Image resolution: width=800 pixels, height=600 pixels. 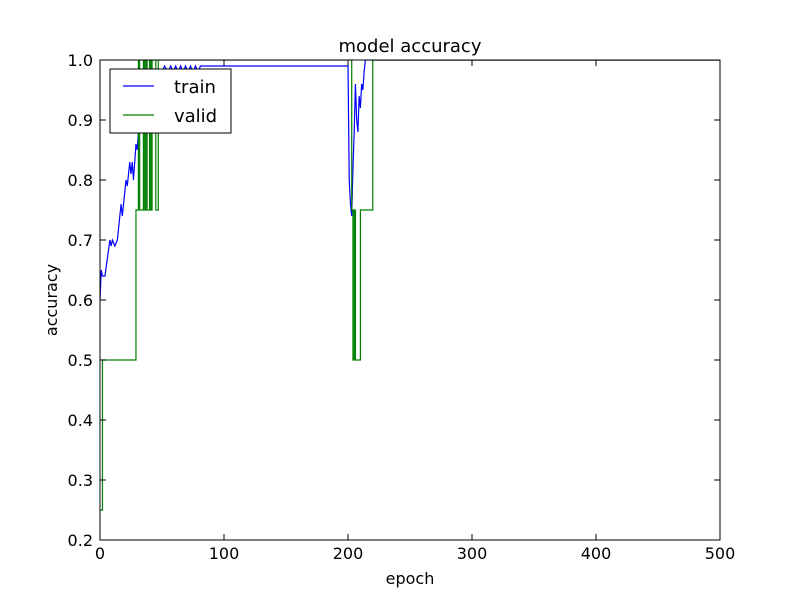 What do you see at coordinates (80, 240) in the screenshot?
I see `y-tick-label: 0.7` at bounding box center [80, 240].